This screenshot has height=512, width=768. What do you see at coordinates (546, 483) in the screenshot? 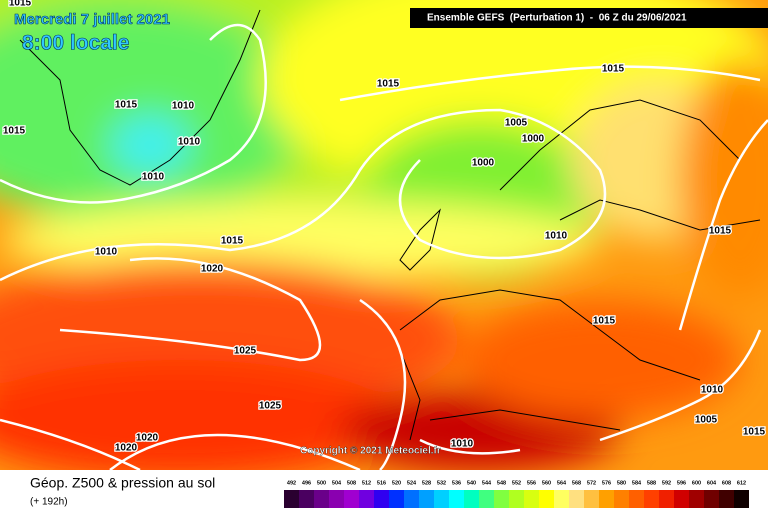
I see `scale-label: 560` at bounding box center [546, 483].